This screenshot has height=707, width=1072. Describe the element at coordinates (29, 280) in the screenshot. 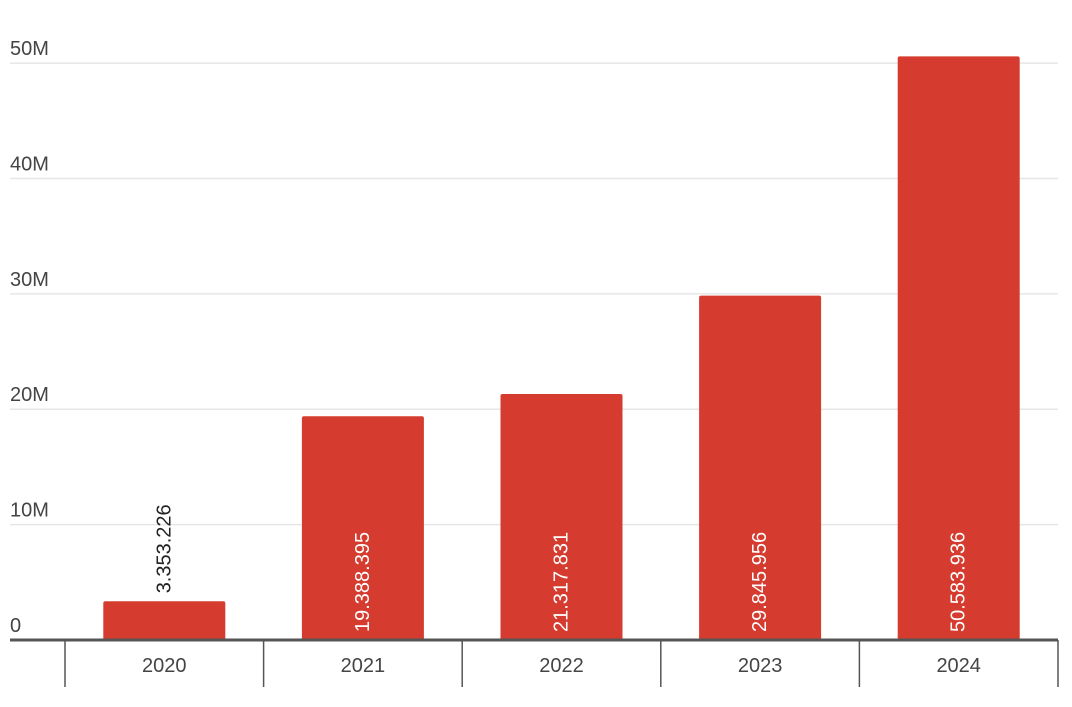

I see `y-tick-label: 30M` at that location.